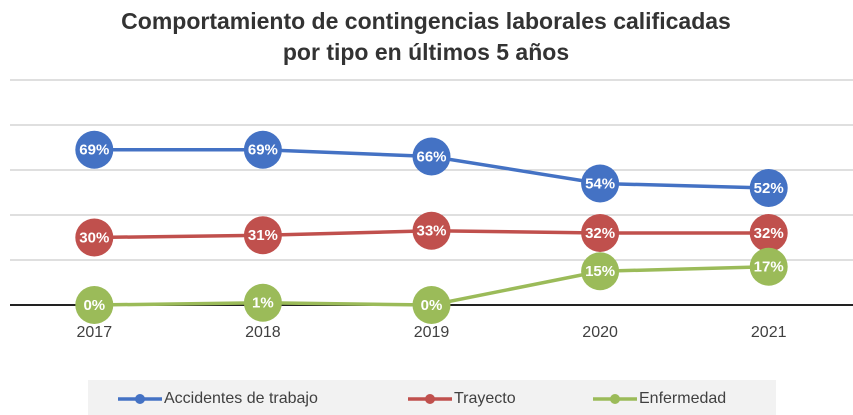  What do you see at coordinates (600, 332) in the screenshot?
I see `x-tick-label: 2020` at bounding box center [600, 332].